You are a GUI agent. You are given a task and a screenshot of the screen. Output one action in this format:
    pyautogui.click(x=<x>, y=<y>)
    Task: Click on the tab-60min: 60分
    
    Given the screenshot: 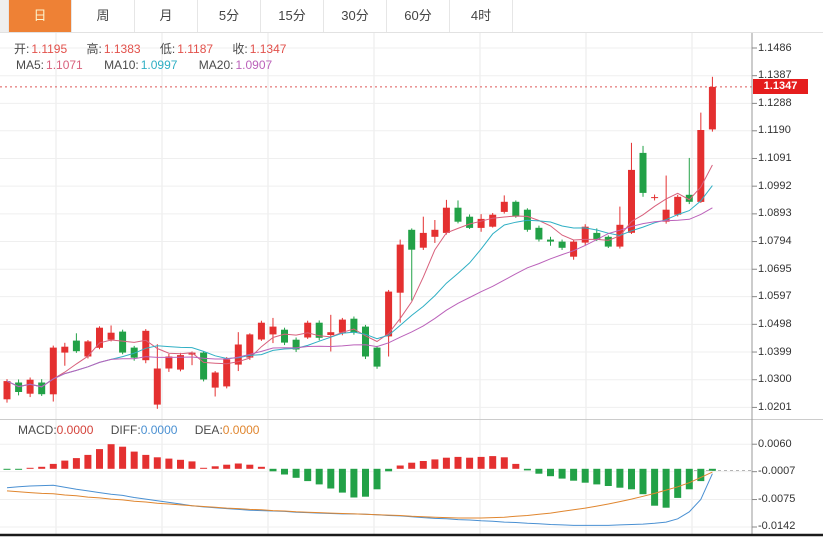 What is the action you would take?
    pyautogui.click(x=418, y=16)
    